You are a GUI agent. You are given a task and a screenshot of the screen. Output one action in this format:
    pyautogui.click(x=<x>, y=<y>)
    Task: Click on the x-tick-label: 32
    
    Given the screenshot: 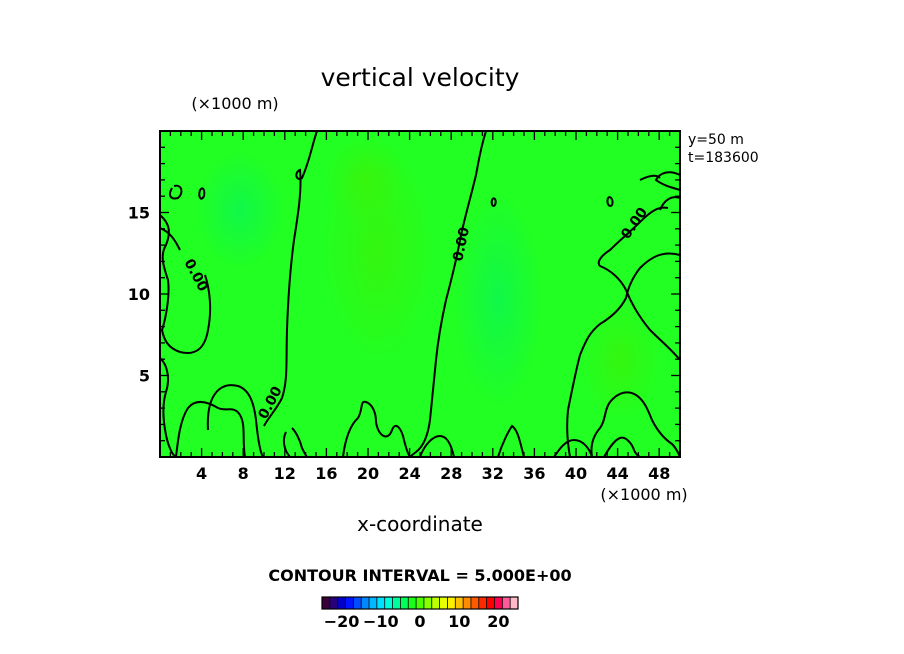 What is the action you would take?
    pyautogui.click(x=493, y=473)
    